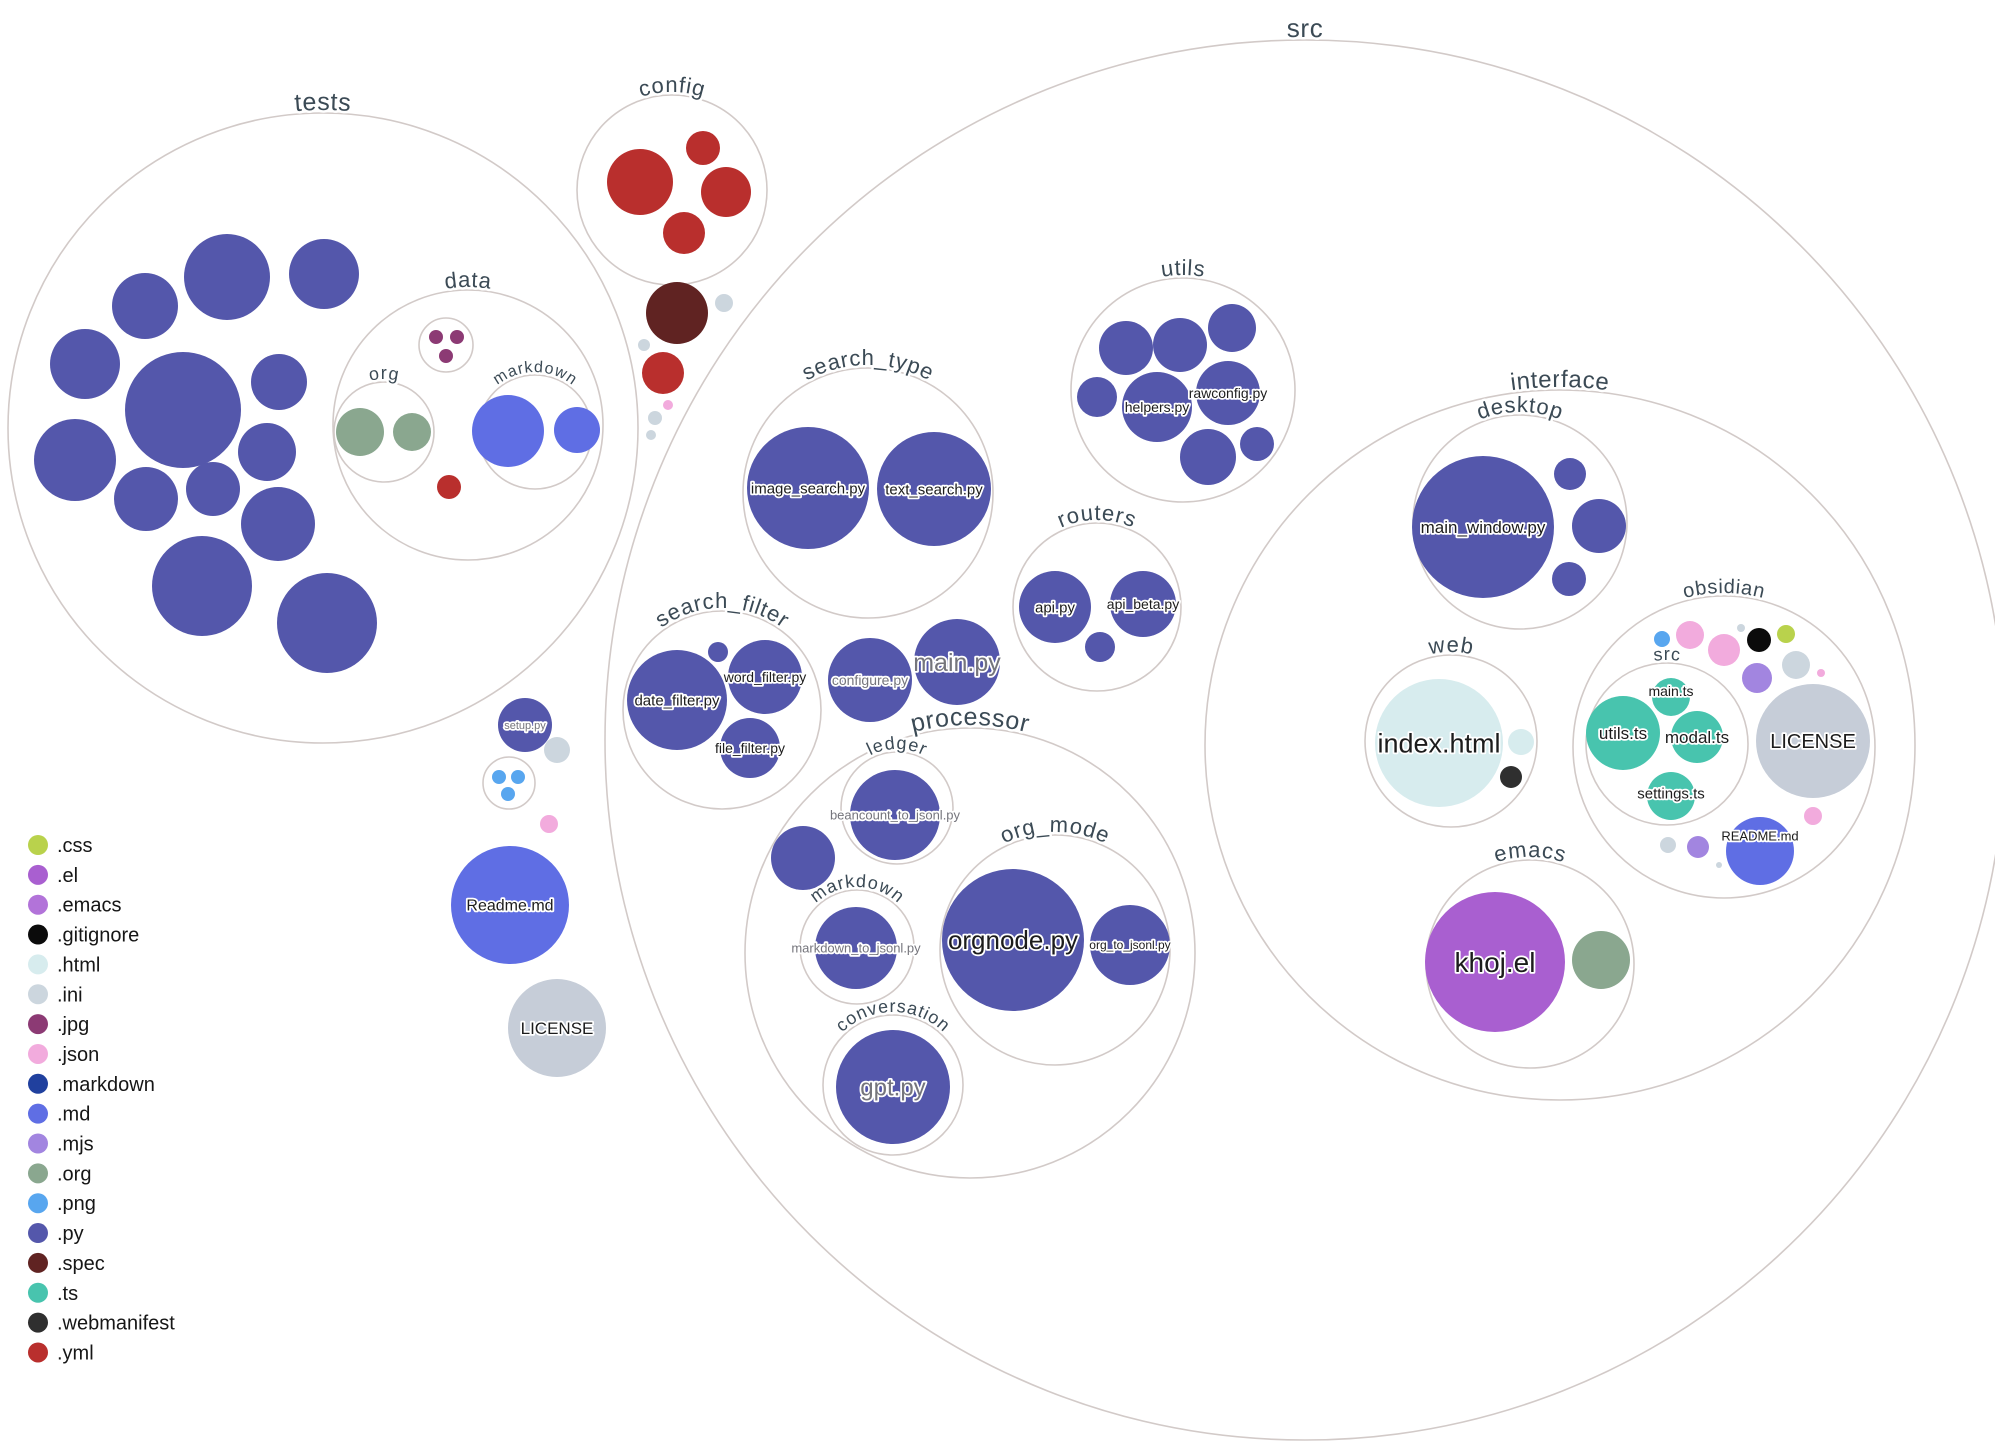  I want to click on dir-org-circle, so click(384, 432).